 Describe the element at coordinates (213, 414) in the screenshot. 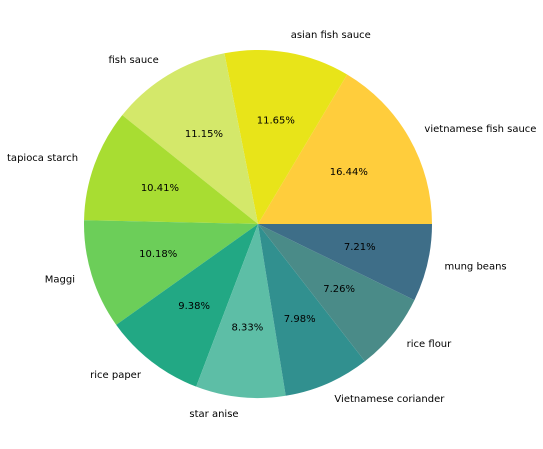

I see `slice-category-label: star anise` at that location.